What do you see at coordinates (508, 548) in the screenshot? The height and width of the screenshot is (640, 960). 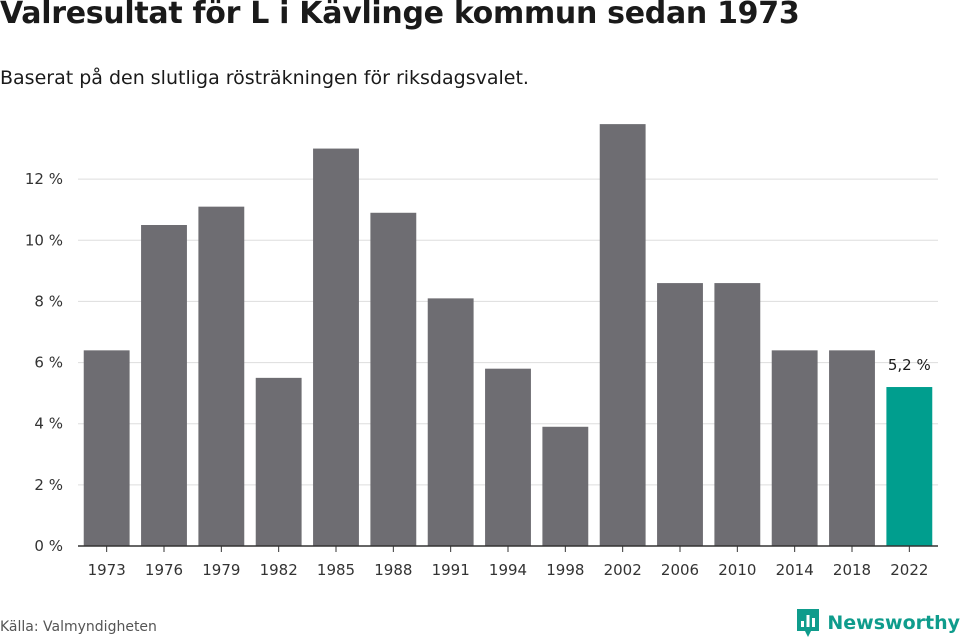 I see `axes` at bounding box center [508, 548].